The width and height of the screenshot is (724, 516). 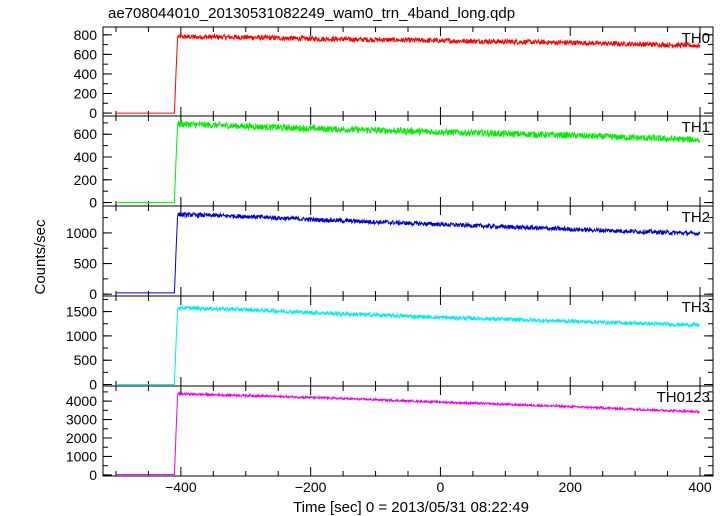 I want to click on series-label: TH3, so click(x=696, y=307).